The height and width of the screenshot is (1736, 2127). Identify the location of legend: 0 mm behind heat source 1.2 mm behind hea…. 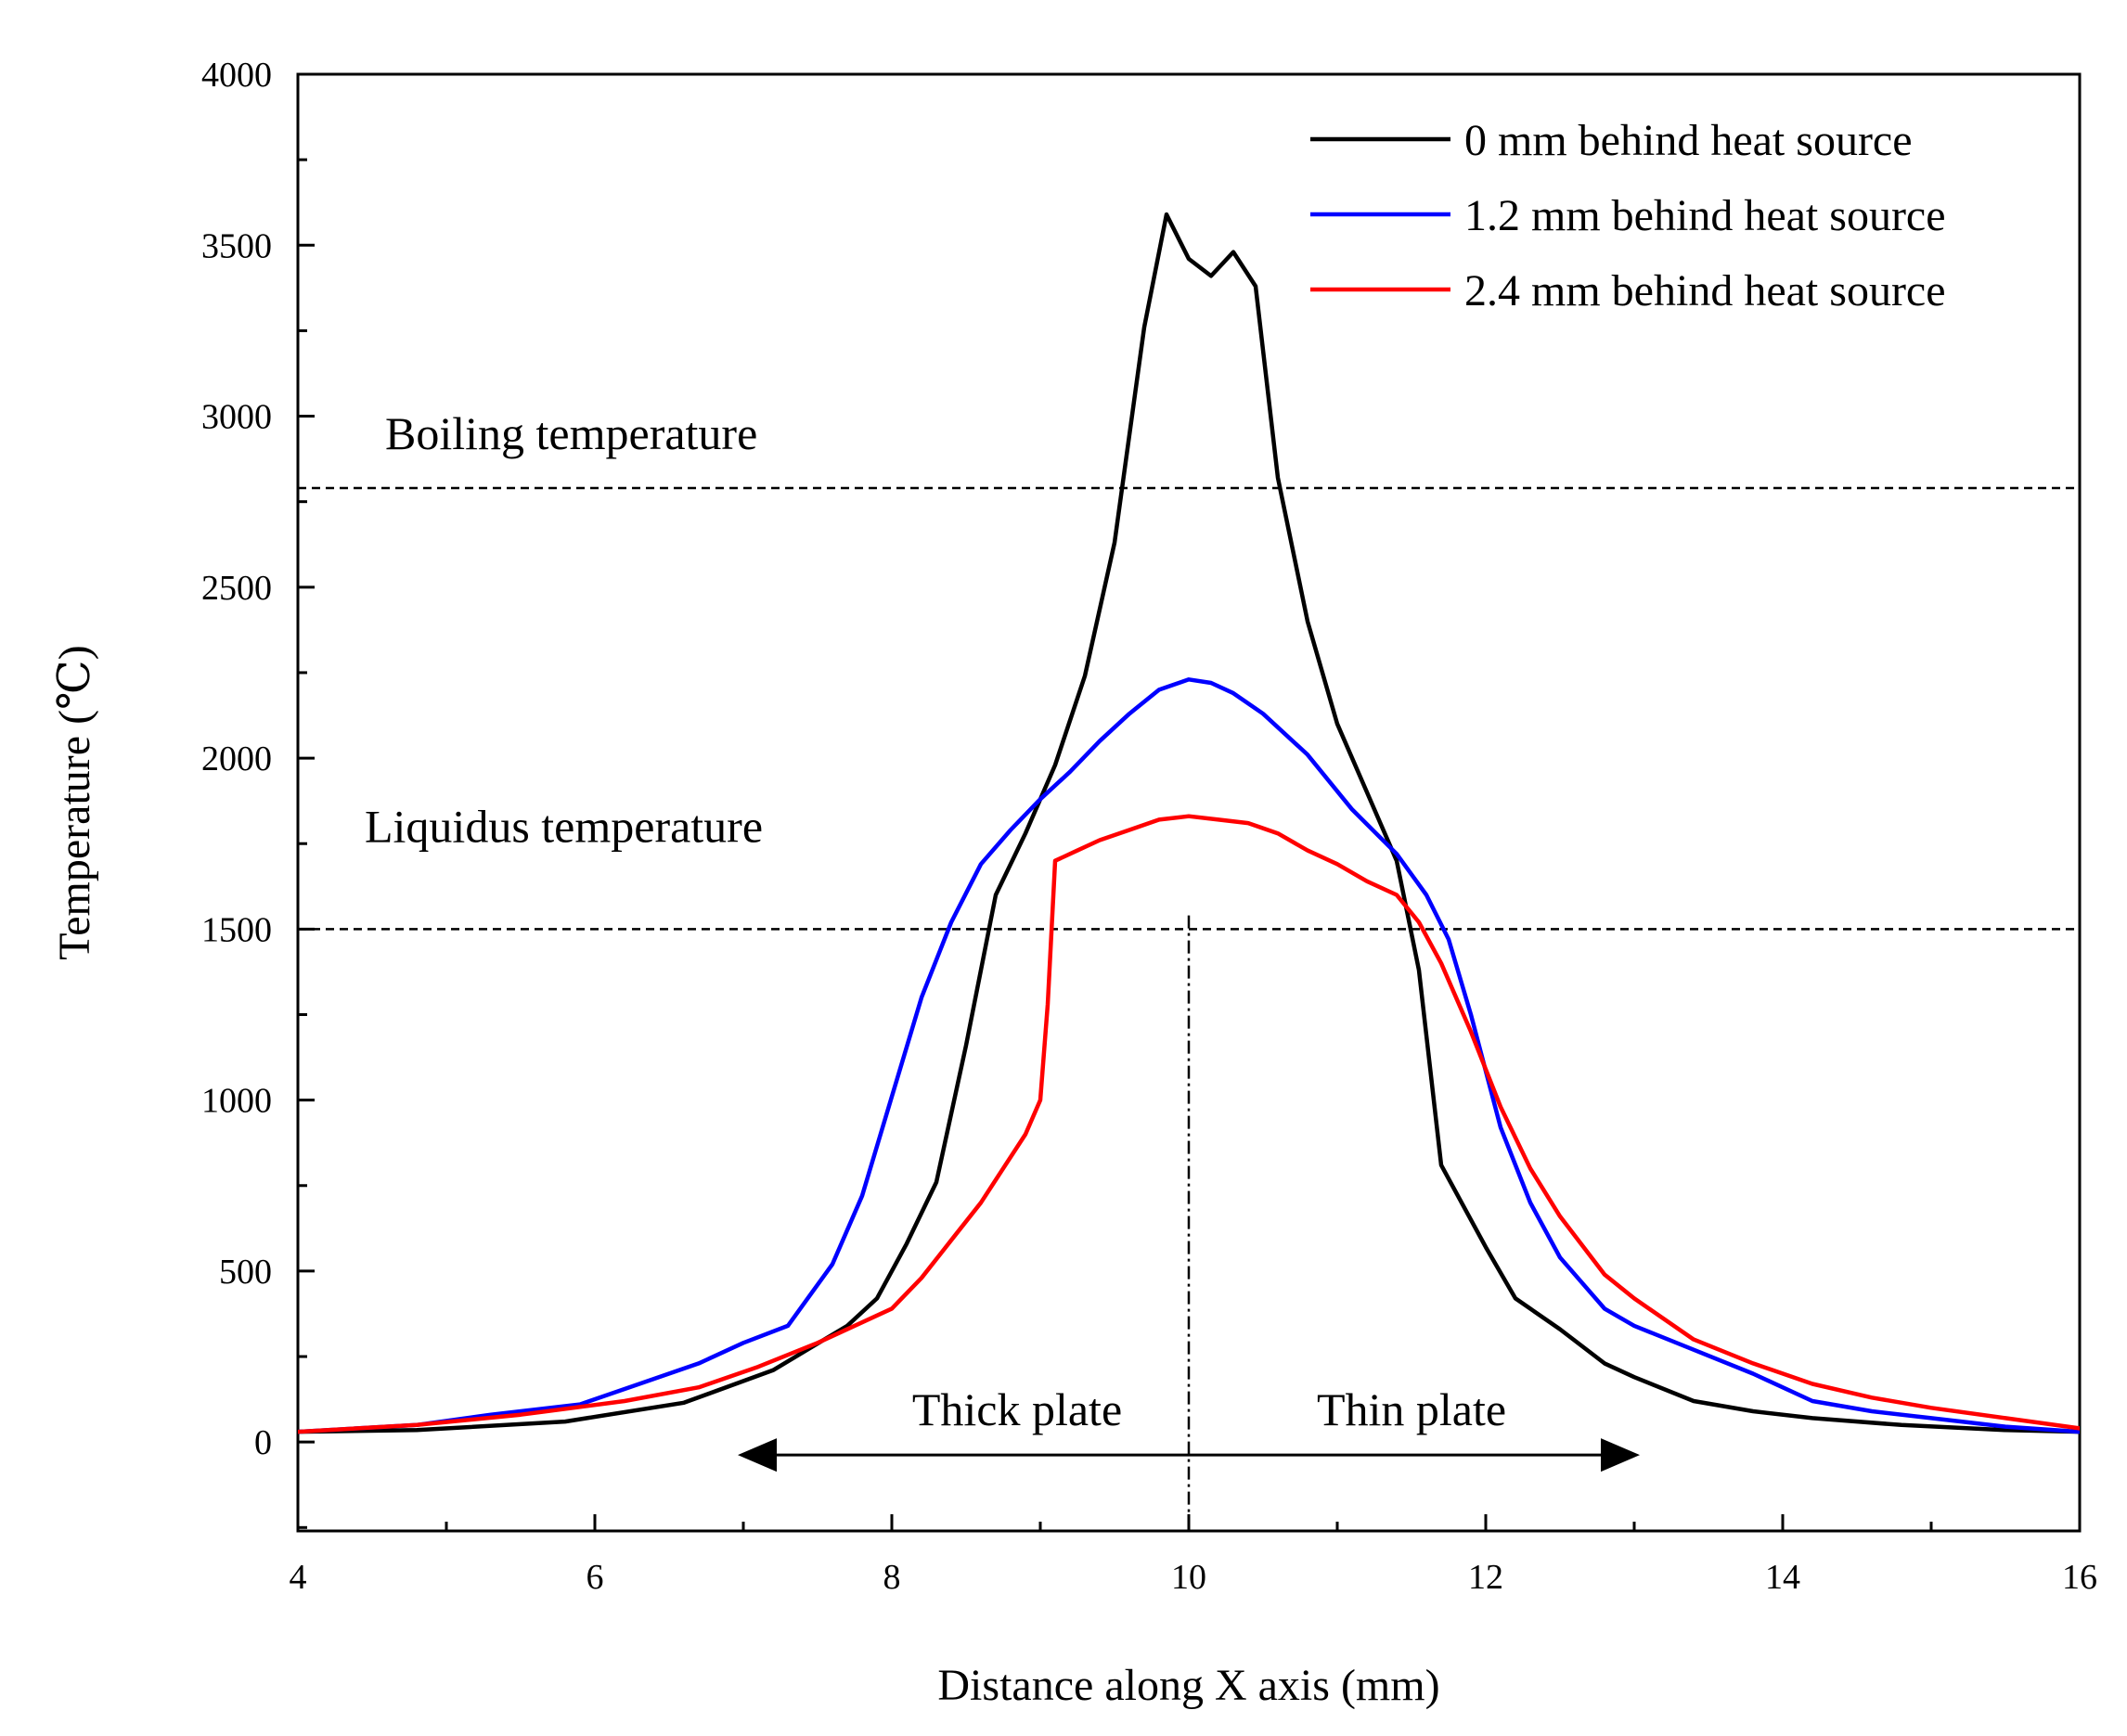
(1628, 216).